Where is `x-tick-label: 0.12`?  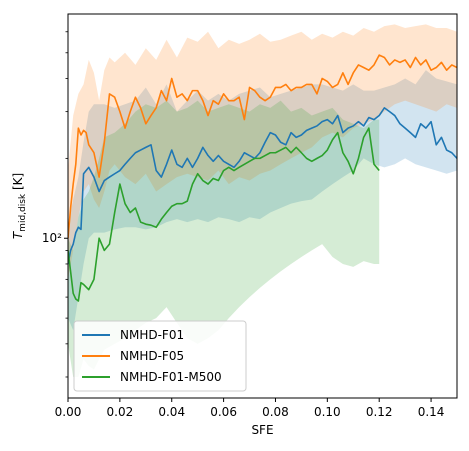
x-tick-label: 0.12 is located at coordinates (379, 412).